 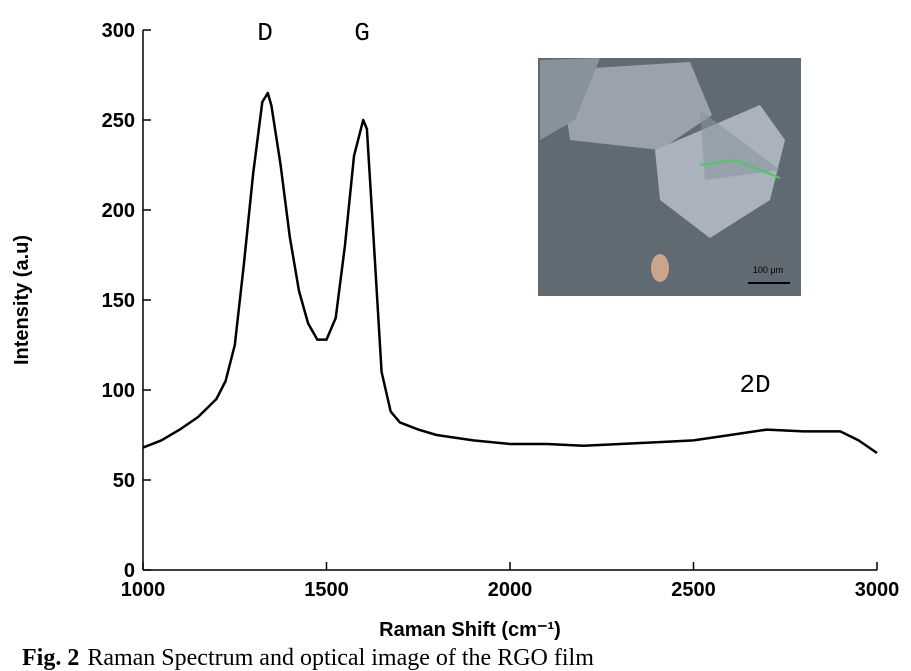 I want to click on y-tick-label: 250, so click(x=118, y=121).